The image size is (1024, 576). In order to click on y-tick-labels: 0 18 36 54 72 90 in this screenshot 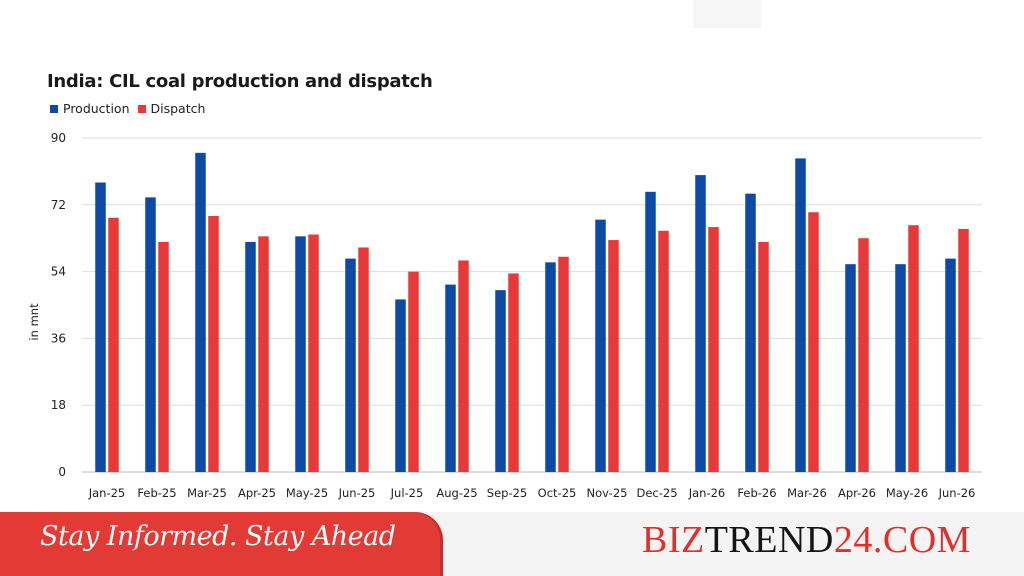, I will do `click(58, 305)`.